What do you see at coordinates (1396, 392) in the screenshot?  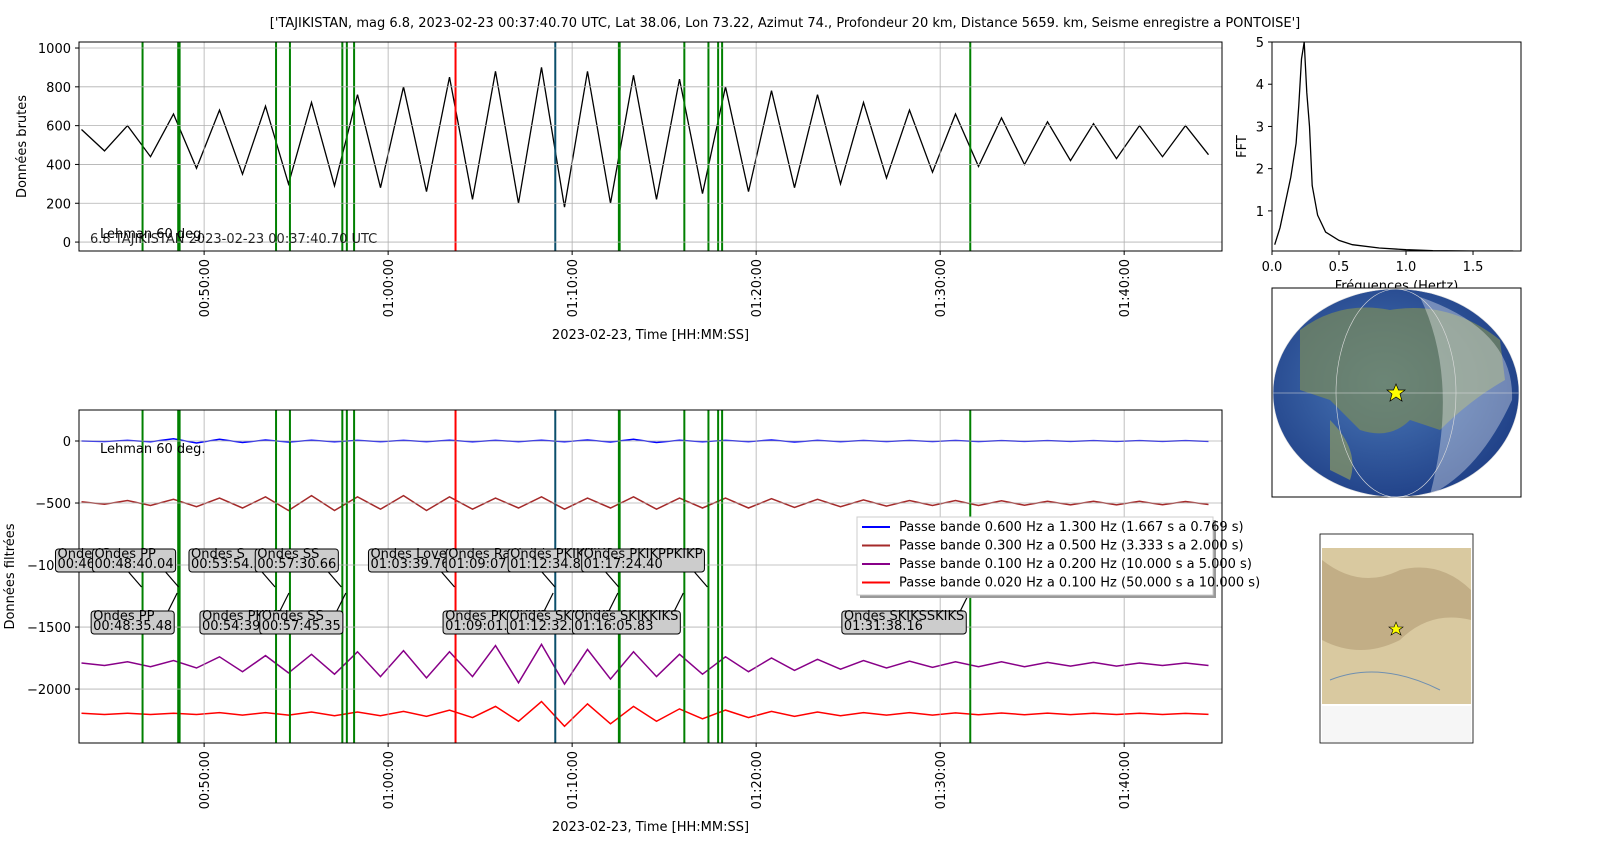 I see `globe-map` at bounding box center [1396, 392].